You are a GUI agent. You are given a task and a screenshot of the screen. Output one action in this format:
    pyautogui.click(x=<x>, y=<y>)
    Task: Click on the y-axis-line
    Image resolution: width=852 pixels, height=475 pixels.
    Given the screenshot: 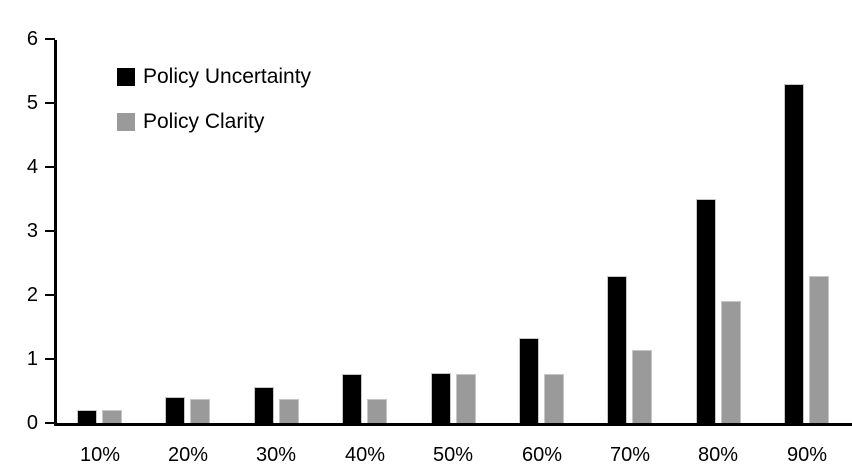 What is the action you would take?
    pyautogui.click(x=55, y=233)
    